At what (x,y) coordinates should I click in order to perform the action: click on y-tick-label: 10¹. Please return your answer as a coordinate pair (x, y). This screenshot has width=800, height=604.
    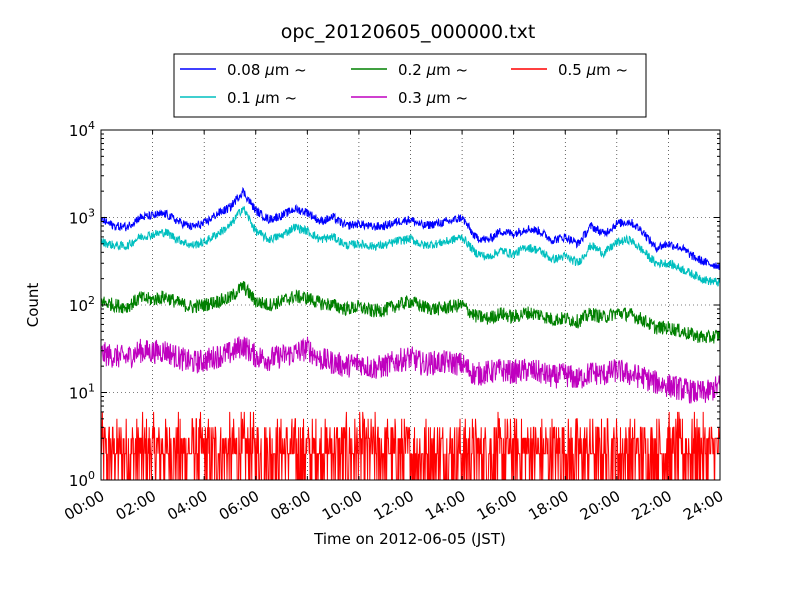
    Looking at the image, I should click on (82, 392).